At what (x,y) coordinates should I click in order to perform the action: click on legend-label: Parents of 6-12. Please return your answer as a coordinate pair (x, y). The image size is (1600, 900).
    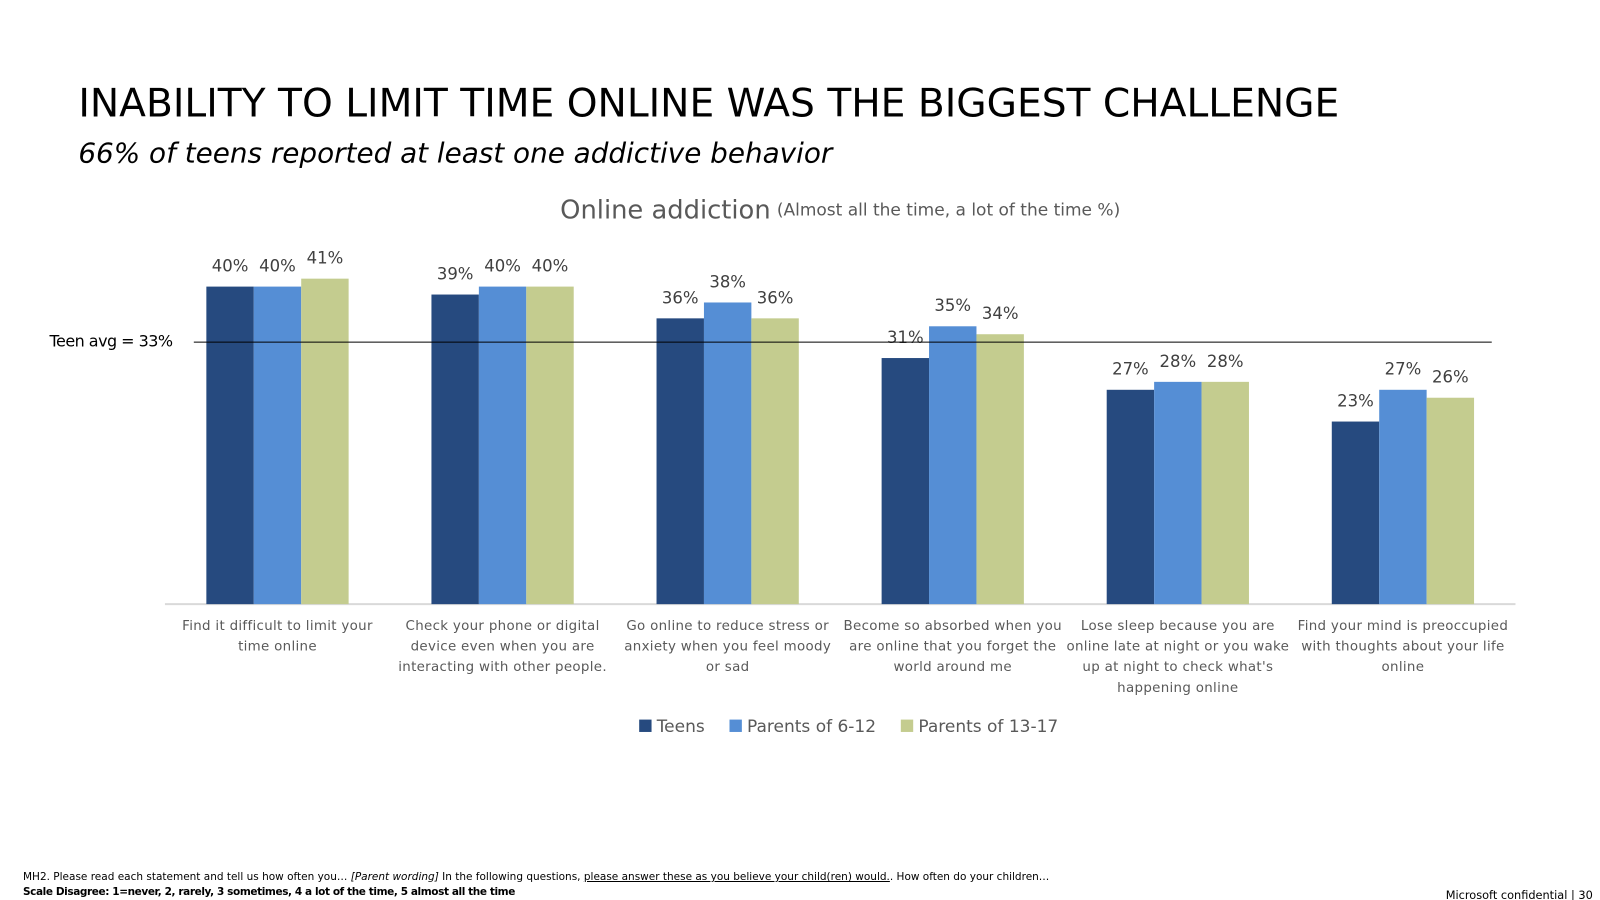
    Looking at the image, I should click on (811, 727).